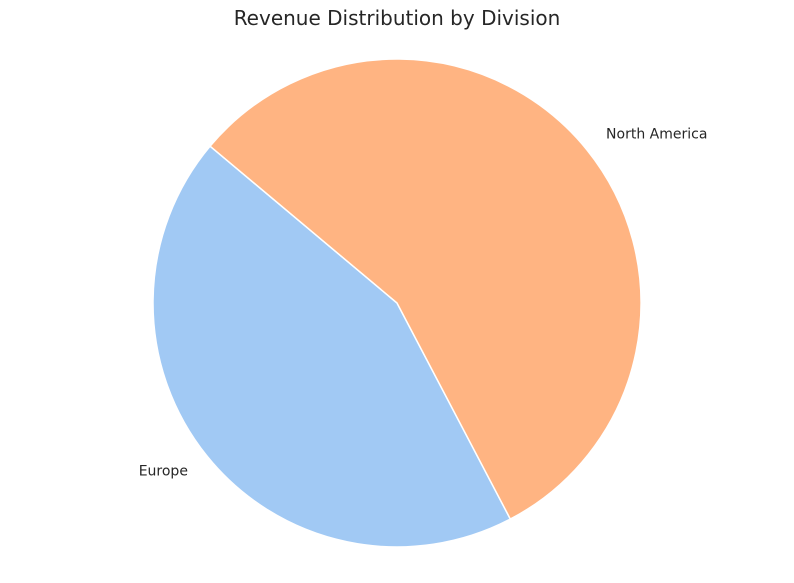 The height and width of the screenshot is (583, 794). What do you see at coordinates (656, 135) in the screenshot?
I see `slice-label-north-america: North America` at bounding box center [656, 135].